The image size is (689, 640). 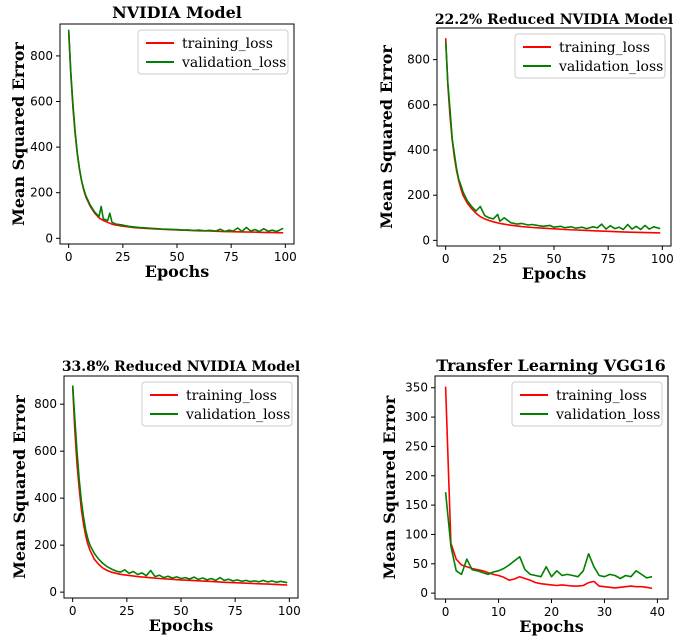 I want to click on x-tick-label: 30, so click(x=604, y=612).